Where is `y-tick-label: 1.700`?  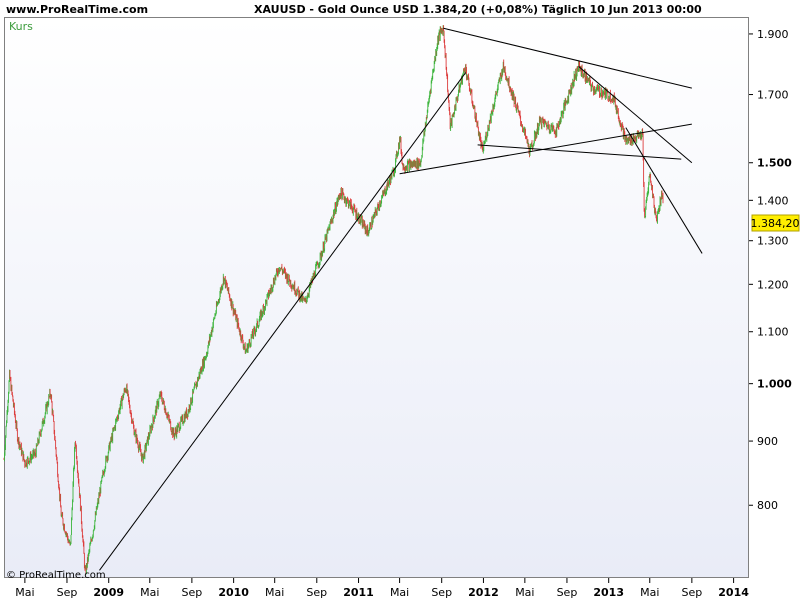
y-tick-label: 1.700 is located at coordinates (773, 95).